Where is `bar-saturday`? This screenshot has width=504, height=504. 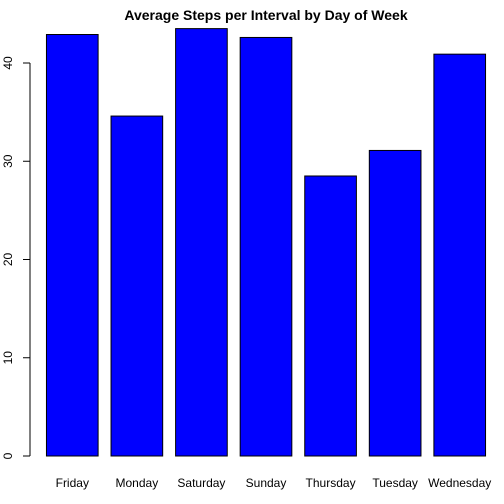
bar-saturday is located at coordinates (201, 242).